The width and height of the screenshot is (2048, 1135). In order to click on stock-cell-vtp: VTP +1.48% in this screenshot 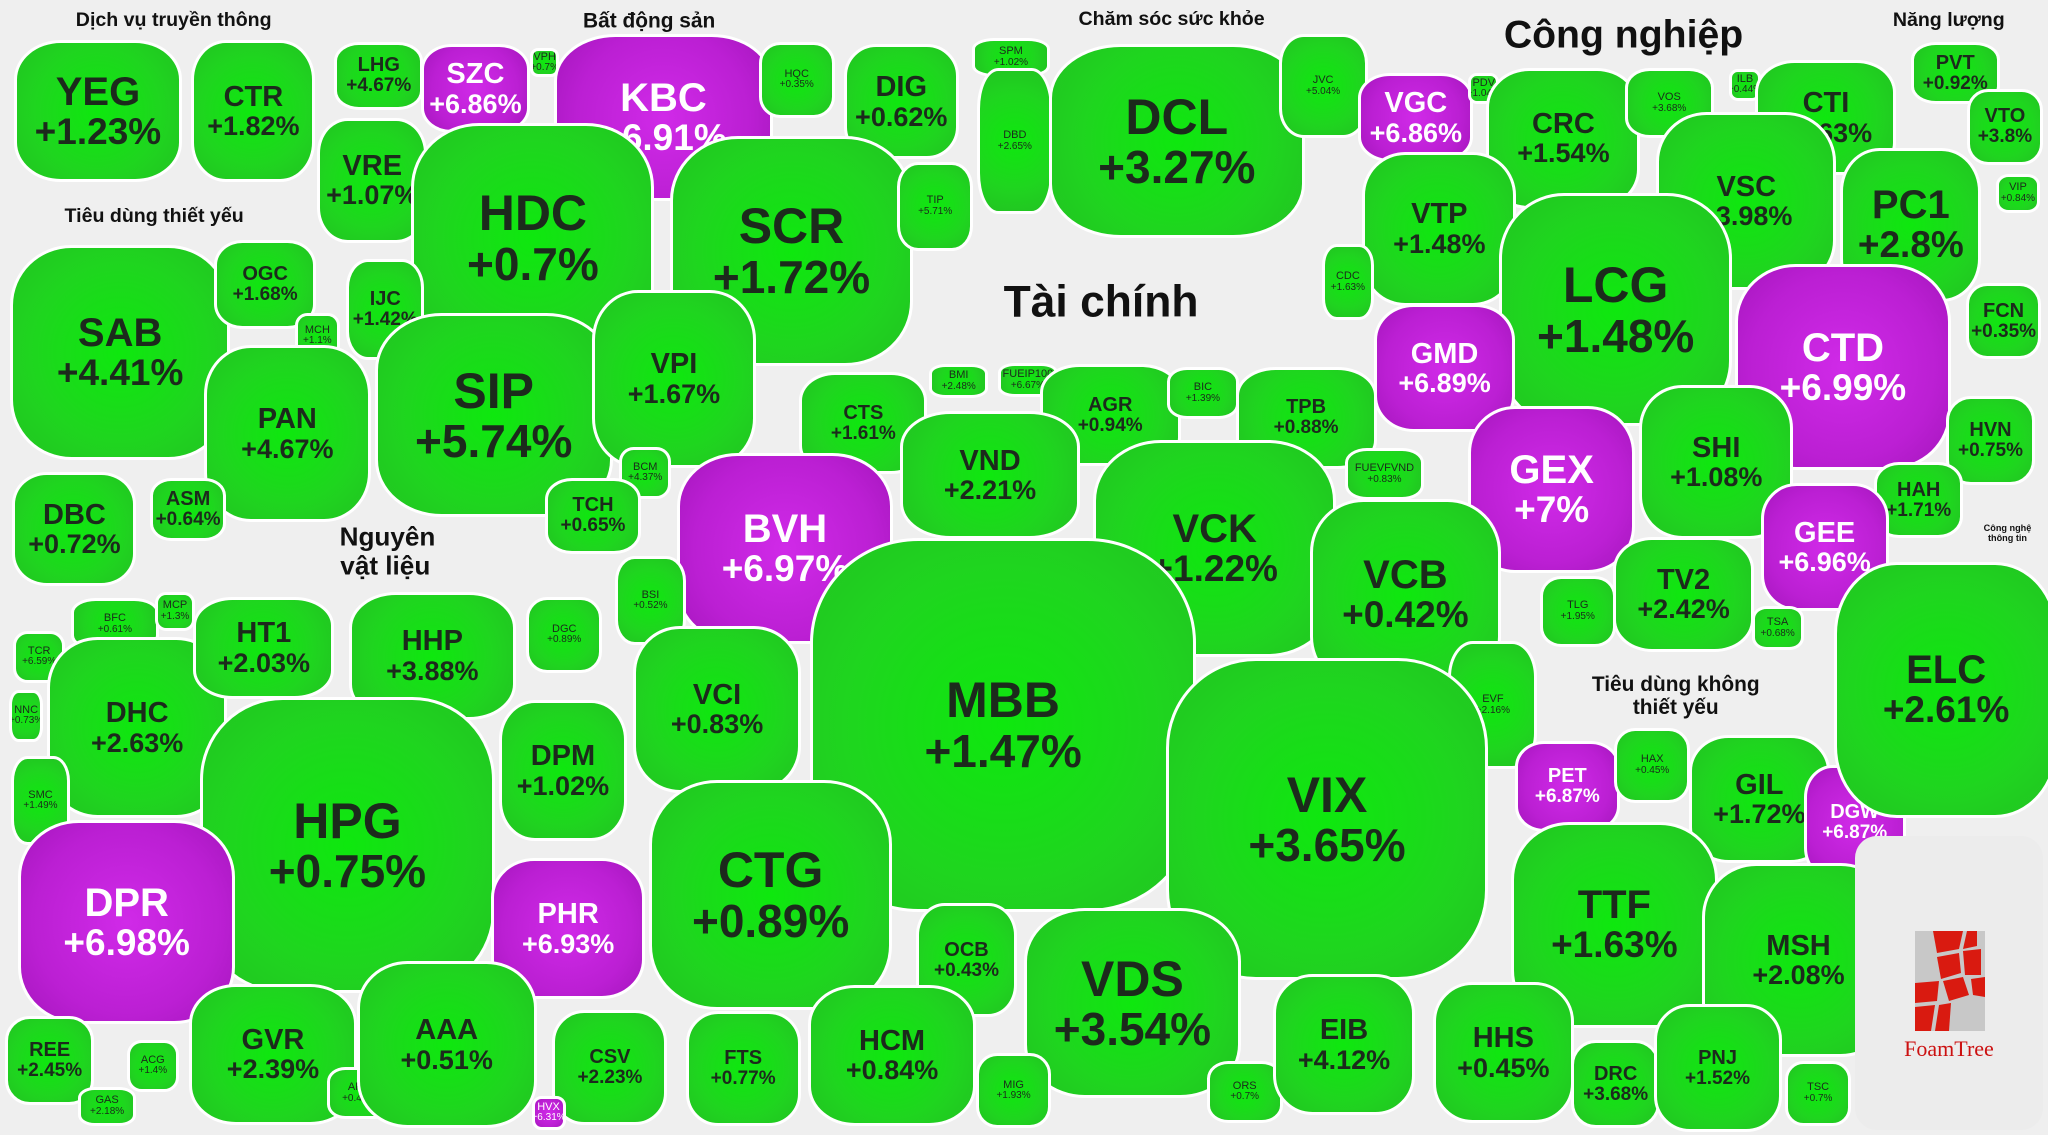, I will do `click(1439, 228)`.